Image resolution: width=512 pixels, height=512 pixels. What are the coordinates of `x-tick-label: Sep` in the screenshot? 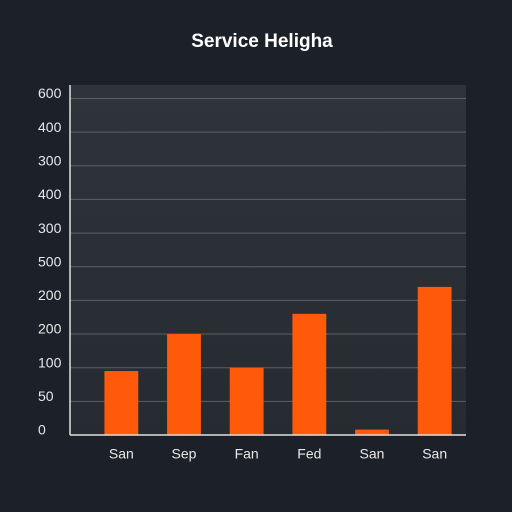 It's located at (184, 454).